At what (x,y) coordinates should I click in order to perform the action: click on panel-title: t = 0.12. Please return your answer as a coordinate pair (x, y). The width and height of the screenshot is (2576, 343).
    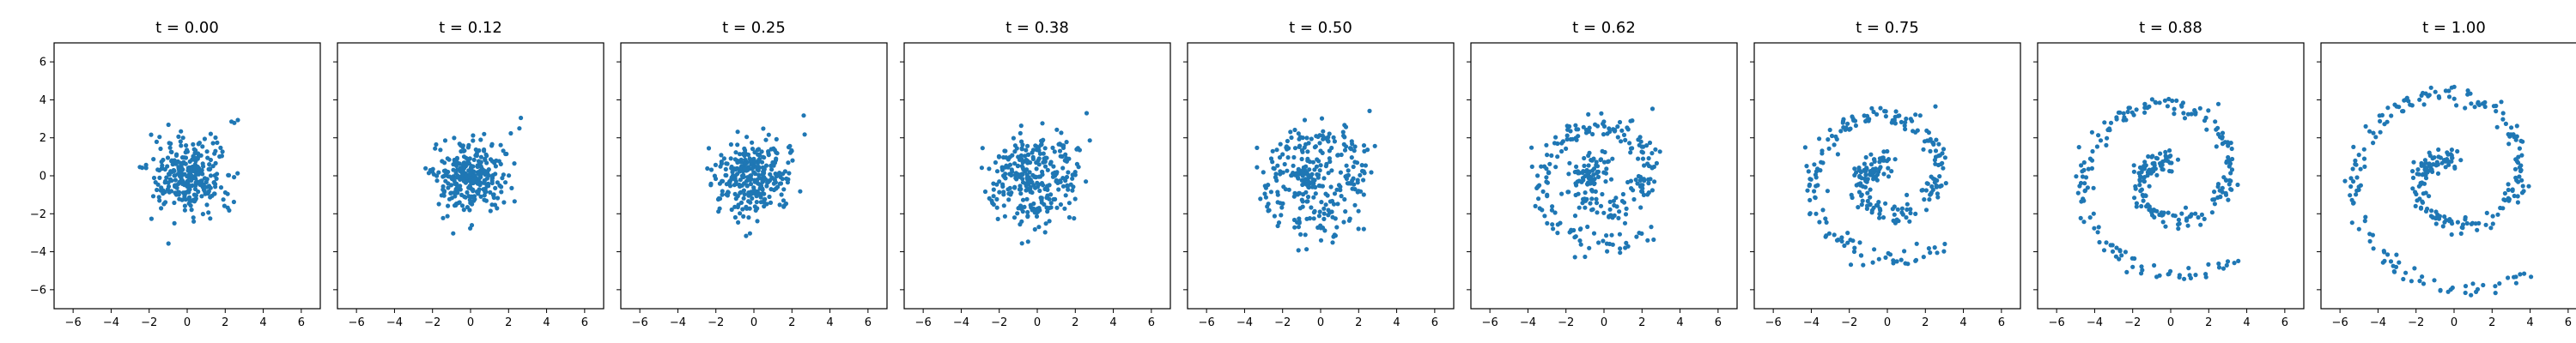
    Looking at the image, I should click on (470, 28).